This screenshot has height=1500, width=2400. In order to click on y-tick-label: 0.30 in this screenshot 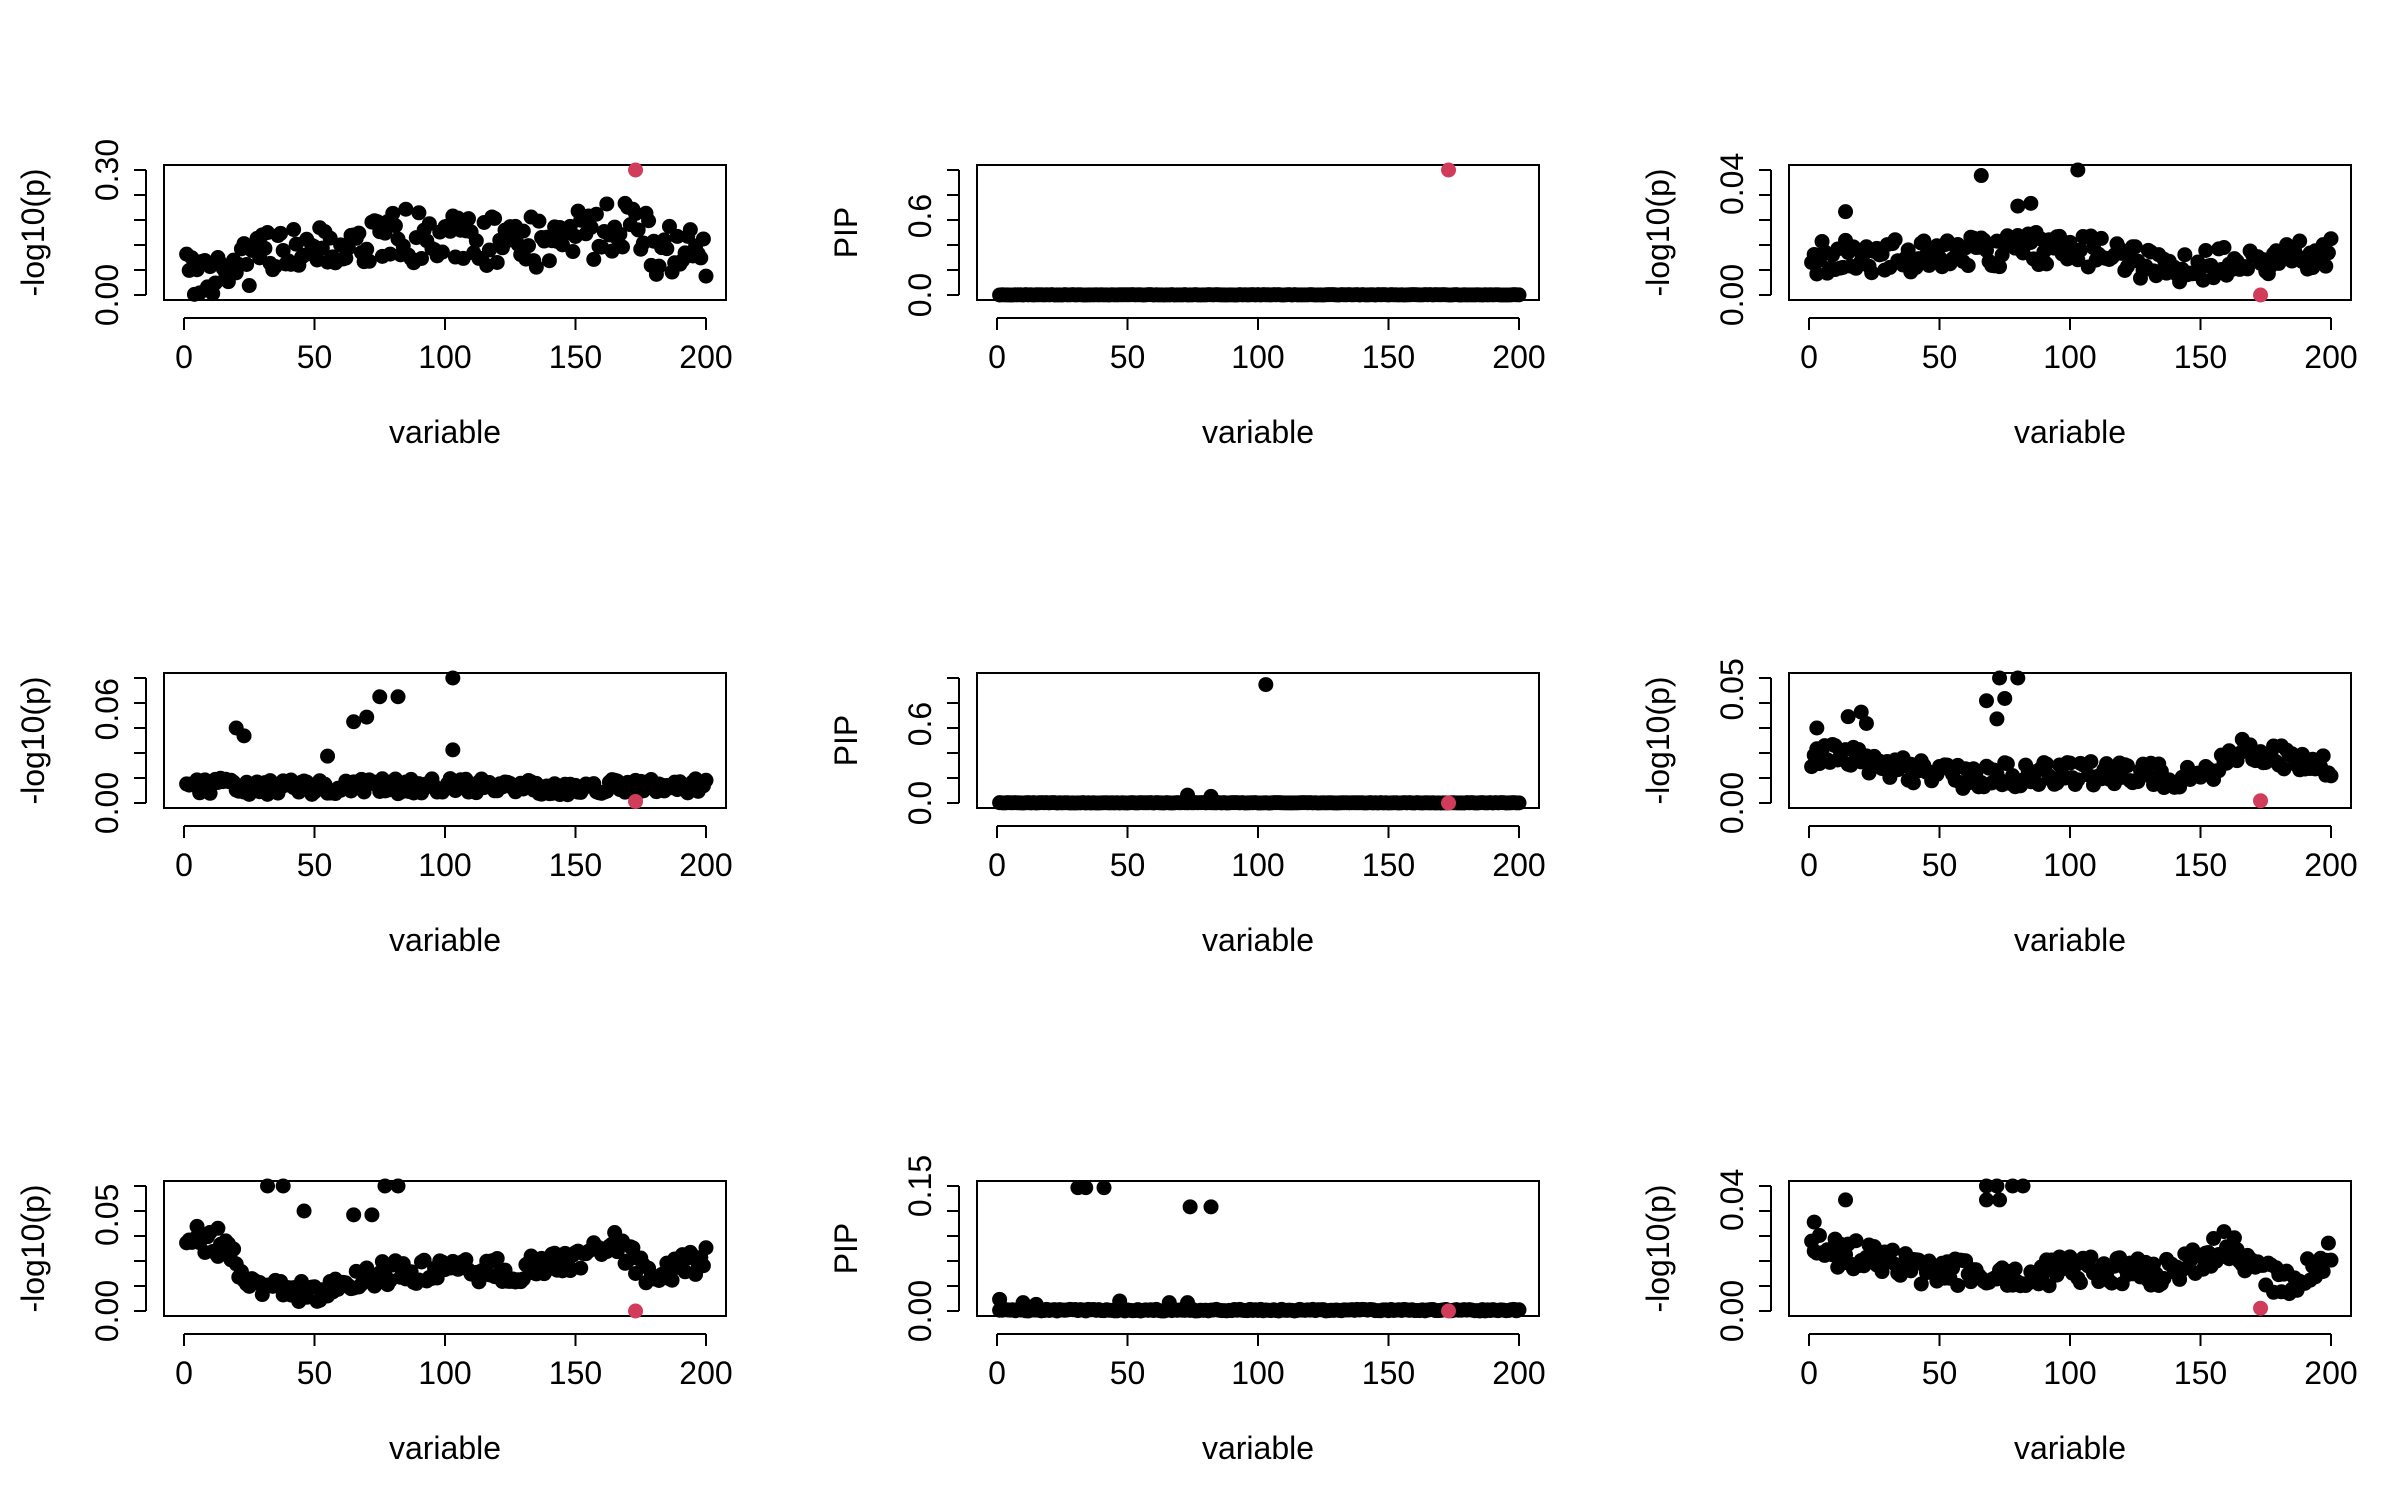, I will do `click(107, 170)`.